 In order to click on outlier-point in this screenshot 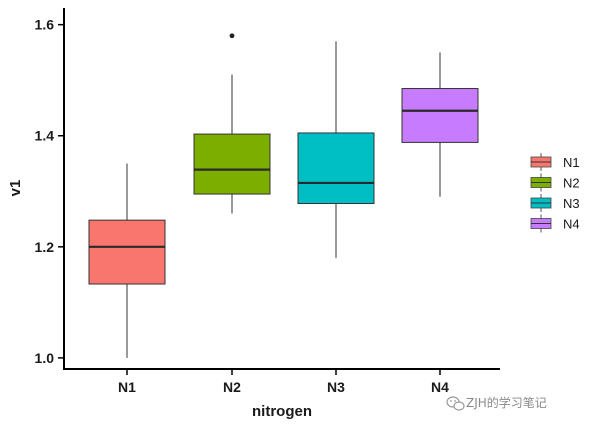, I will do `click(232, 36)`.